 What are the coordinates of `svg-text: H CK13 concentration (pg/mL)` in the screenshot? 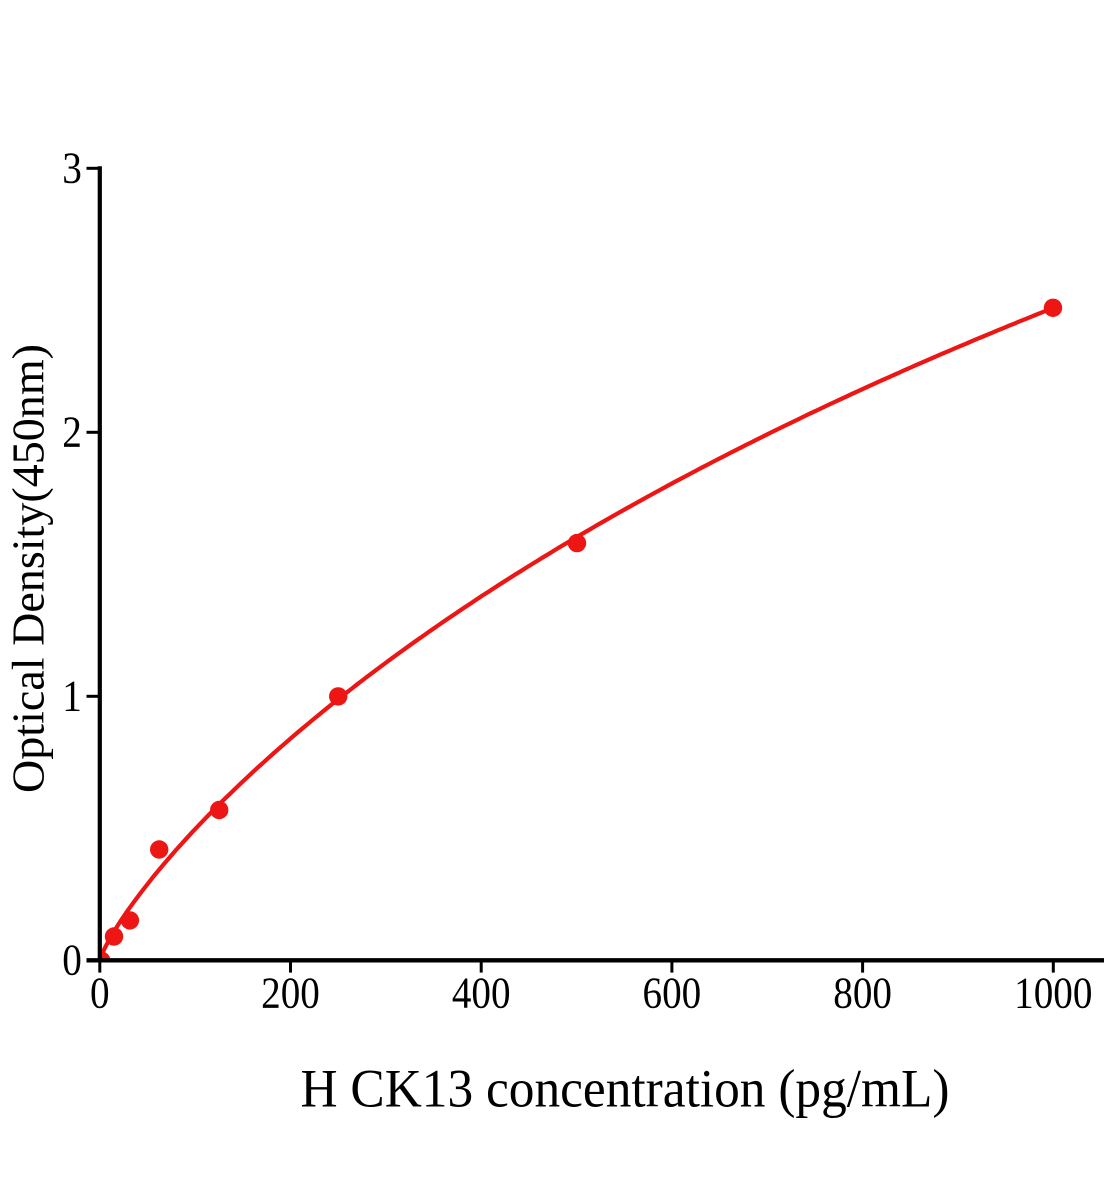 It's located at (625, 1089).